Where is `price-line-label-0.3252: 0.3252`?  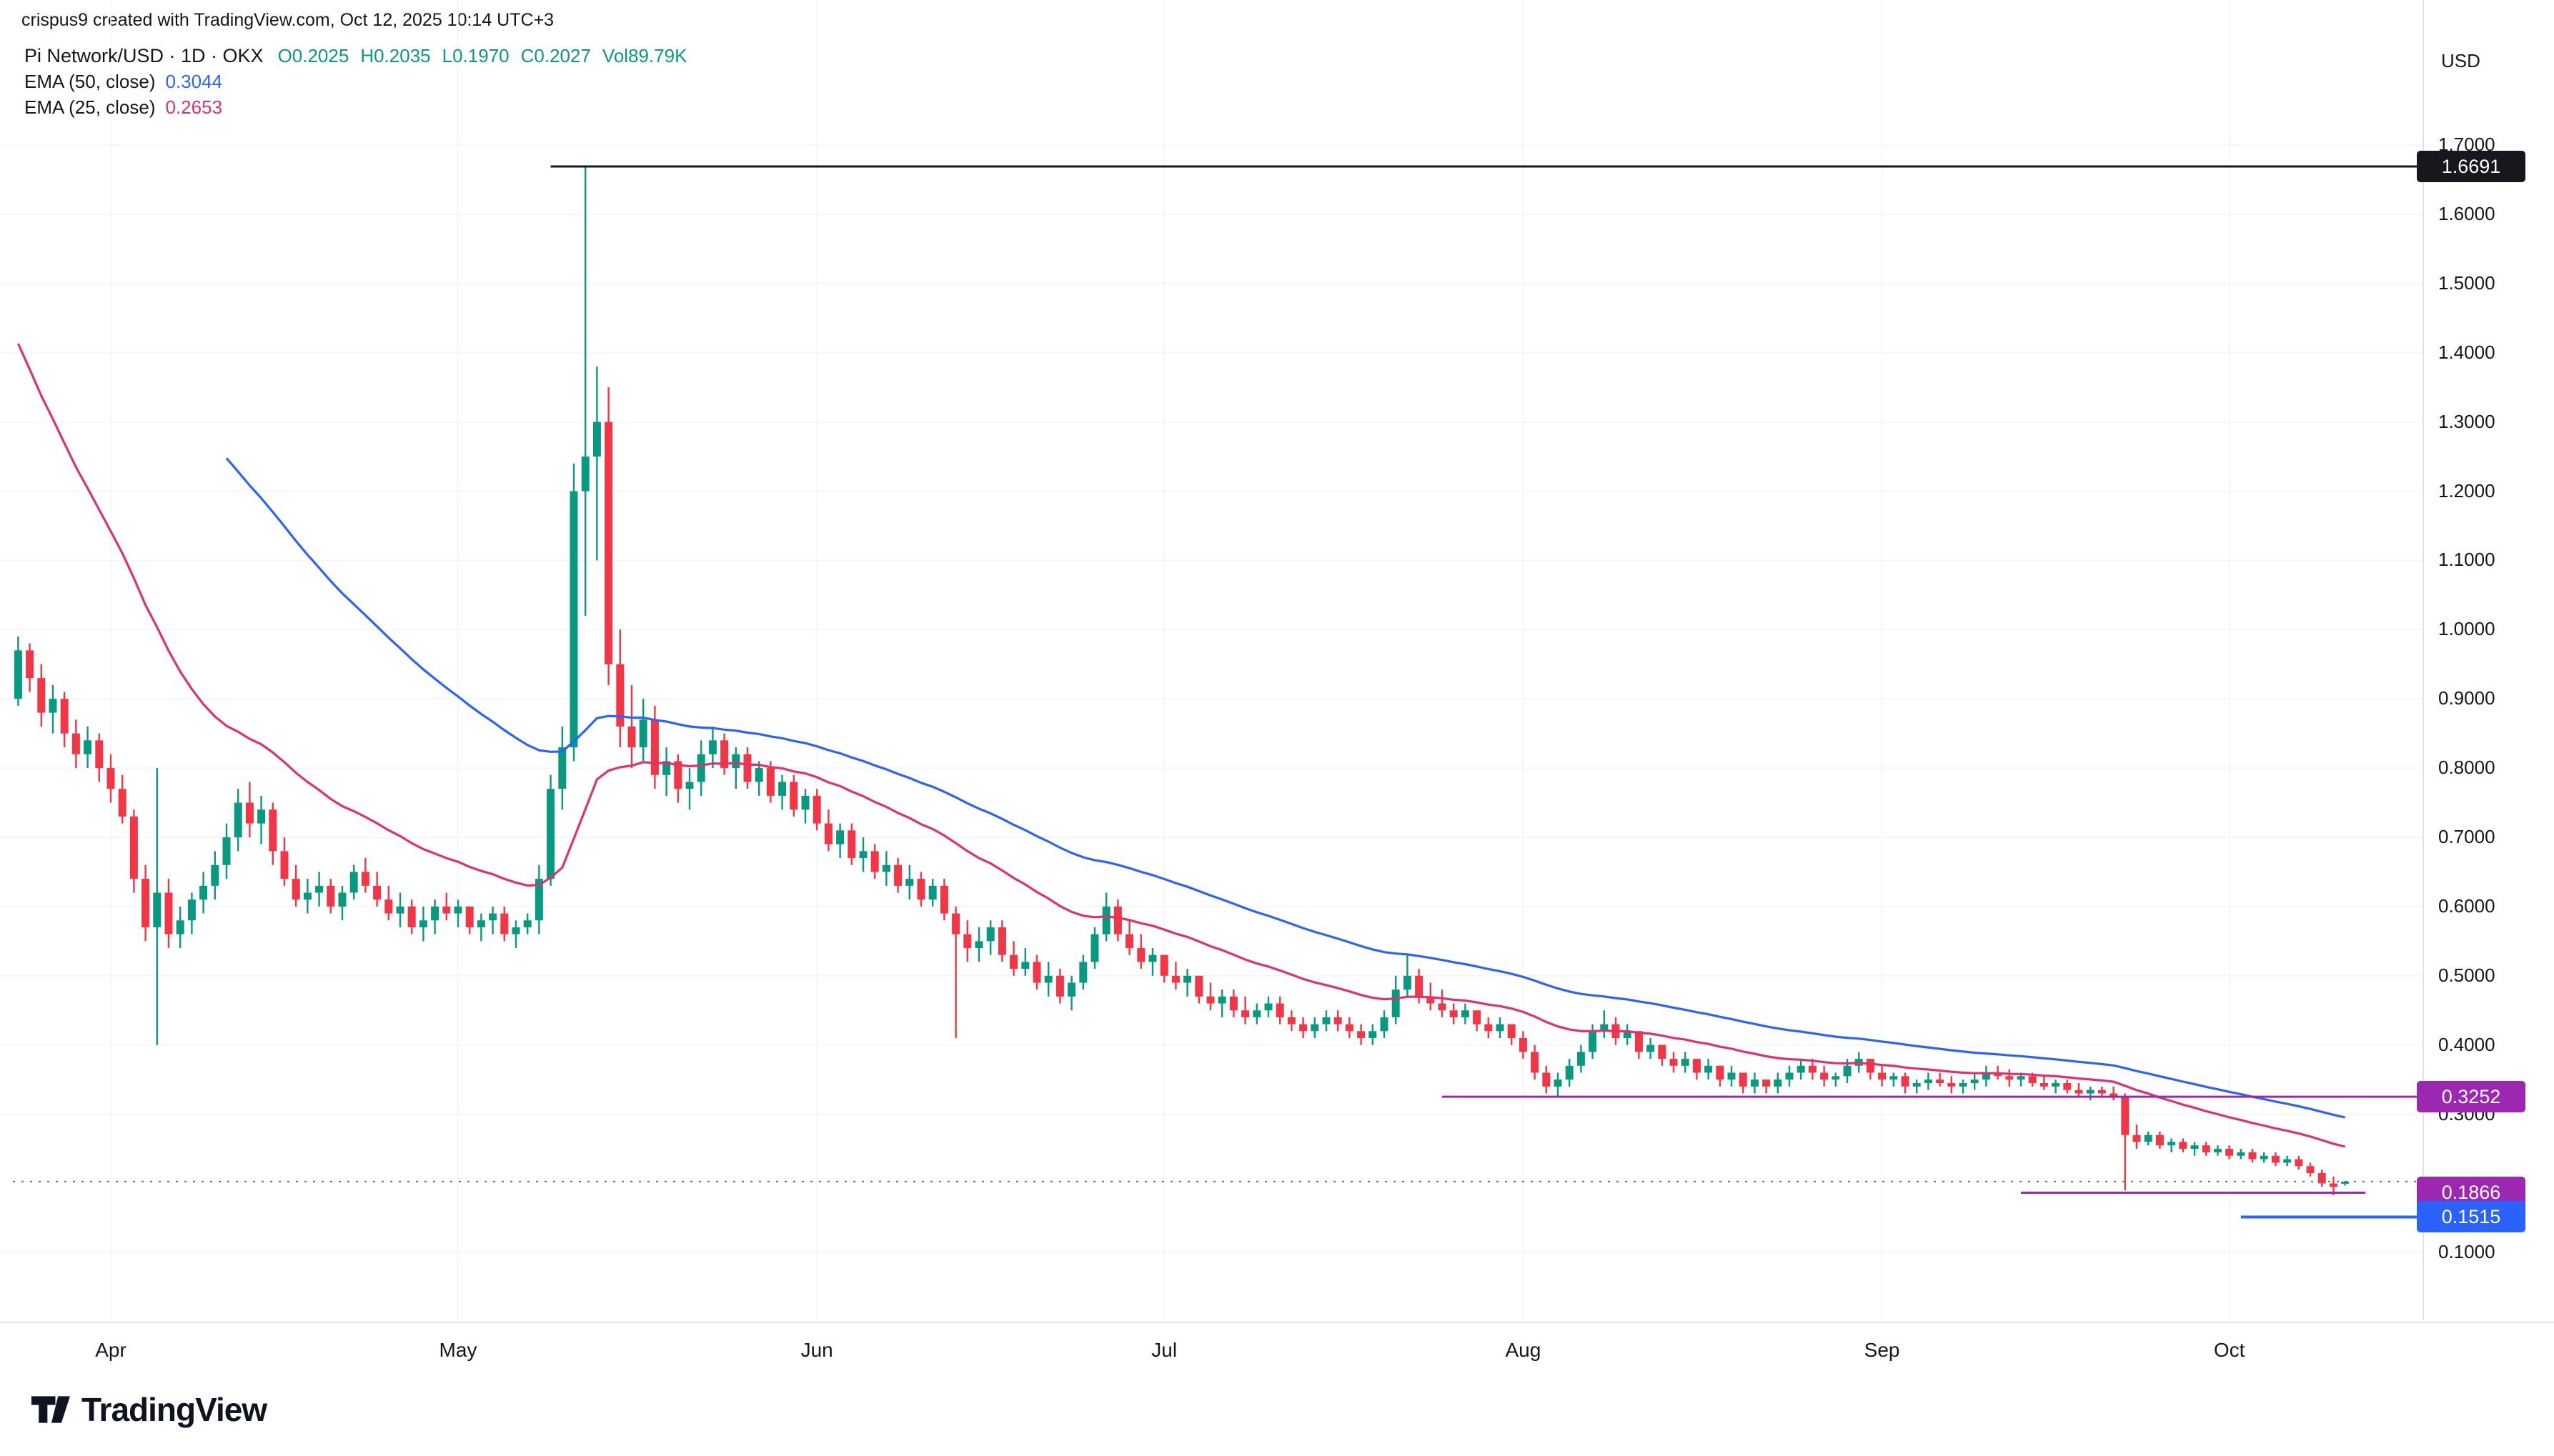
price-line-label-0.3252: 0.3252 is located at coordinates (2471, 1097).